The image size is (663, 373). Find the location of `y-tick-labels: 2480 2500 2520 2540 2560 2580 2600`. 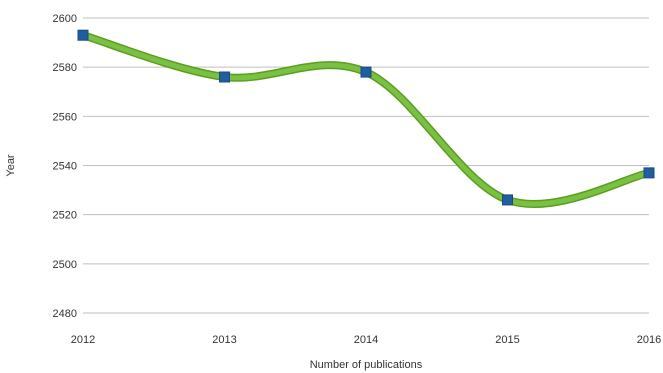

y-tick-labels: 2480 2500 2520 2540 2560 2580 2600 is located at coordinates (65, 166).